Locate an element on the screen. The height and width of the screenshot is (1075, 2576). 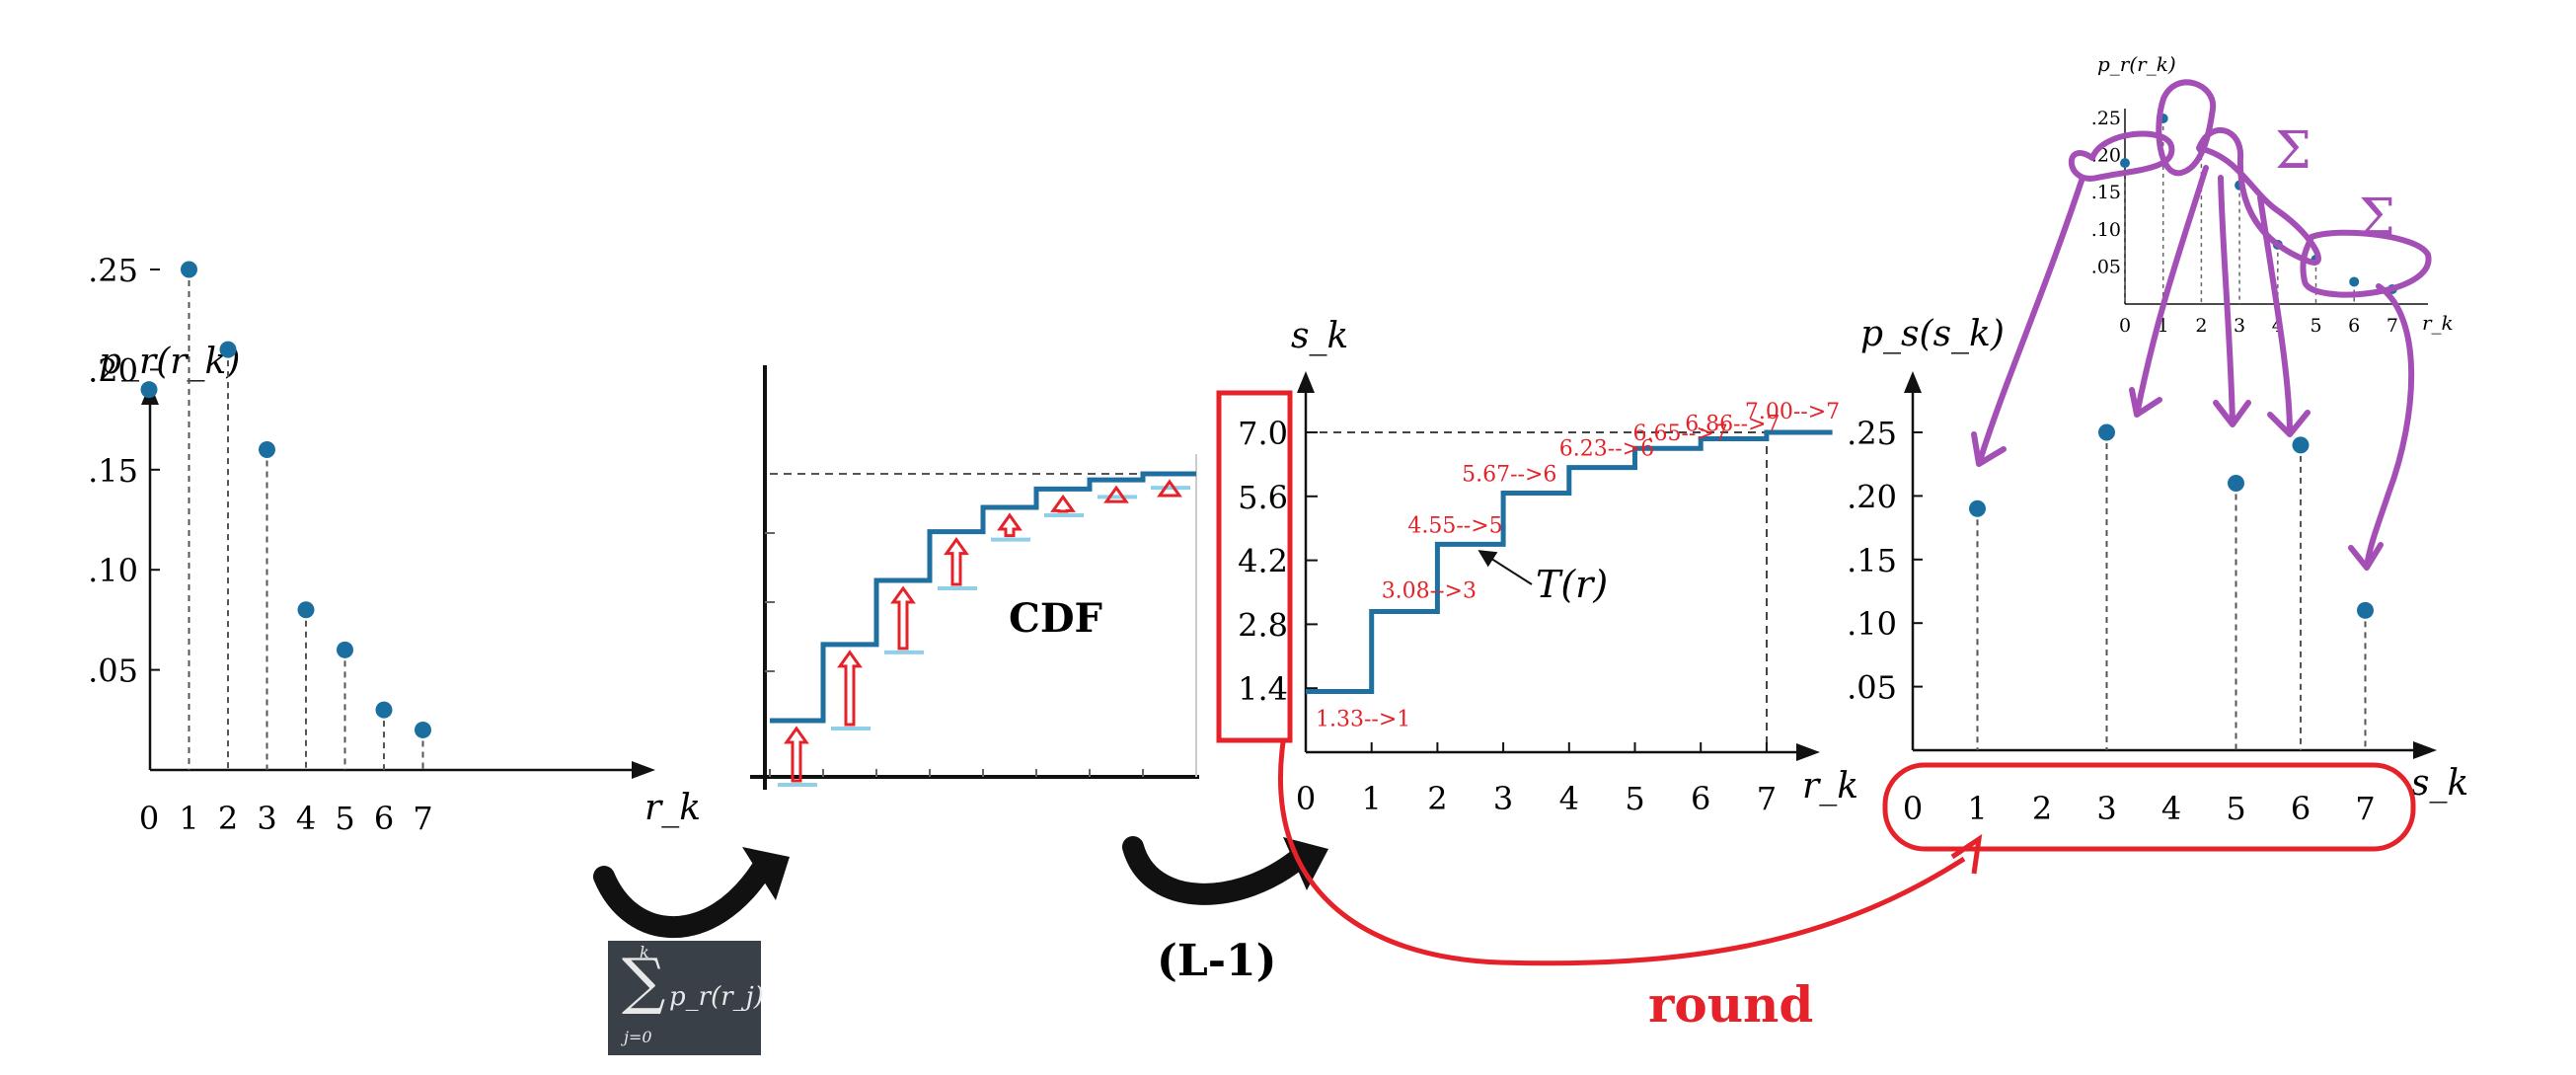
curve-label: T(r) is located at coordinates (1572, 584).